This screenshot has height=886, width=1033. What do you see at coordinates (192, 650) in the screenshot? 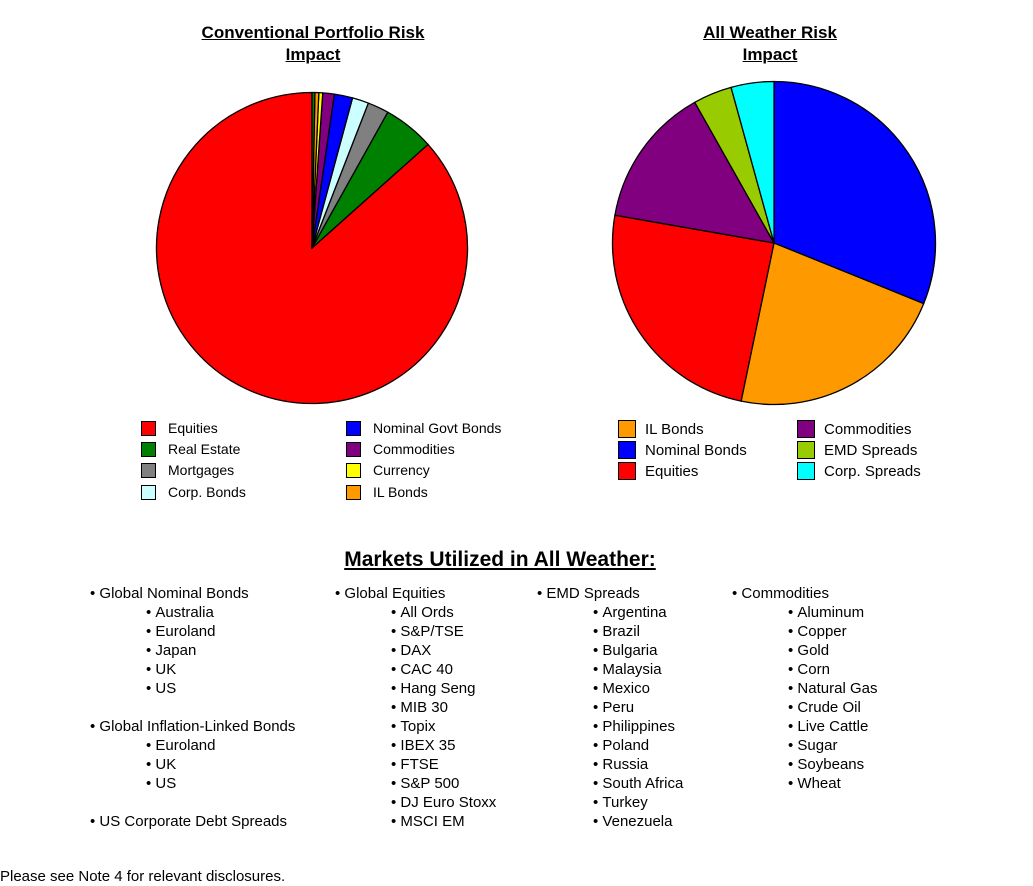
I see `markets-item: Japan` at bounding box center [192, 650].